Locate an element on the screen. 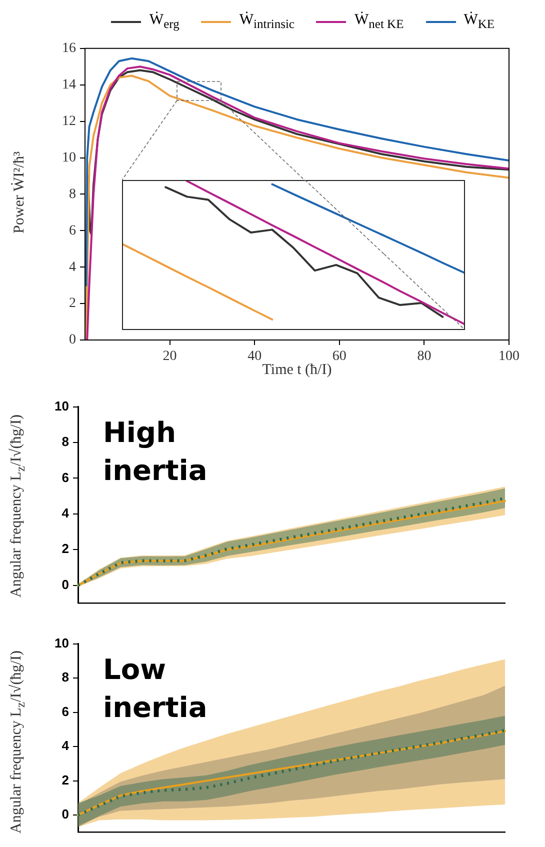 This screenshot has width=545, height=847. x-tick-label: 100 is located at coordinates (509, 356).